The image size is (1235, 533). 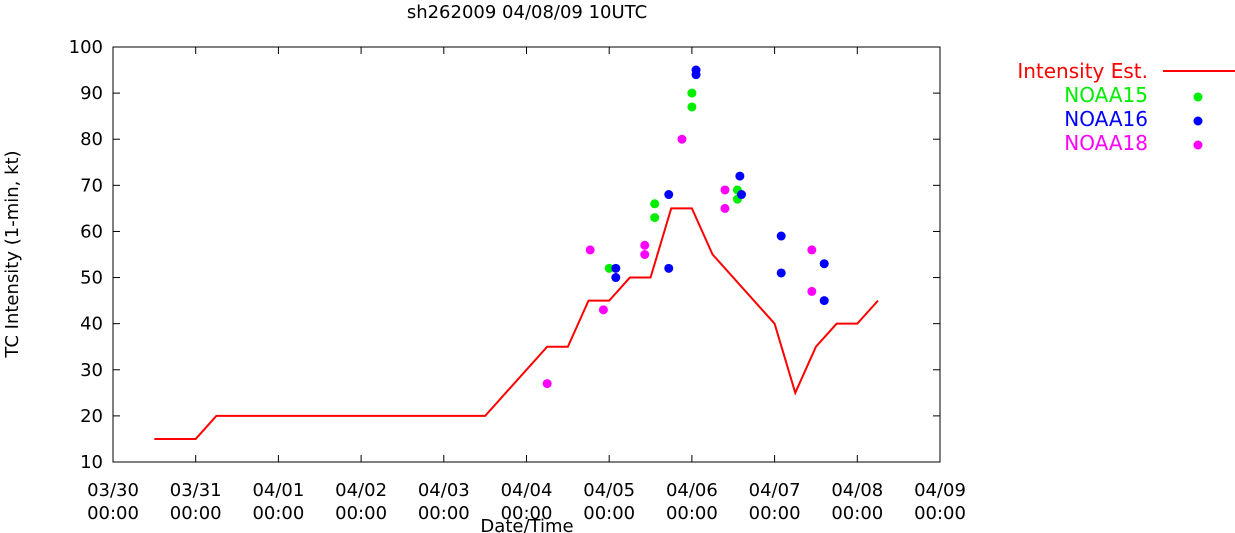 I want to click on y-axis-title: TC Intensity (1-min, kt), so click(x=12, y=254).